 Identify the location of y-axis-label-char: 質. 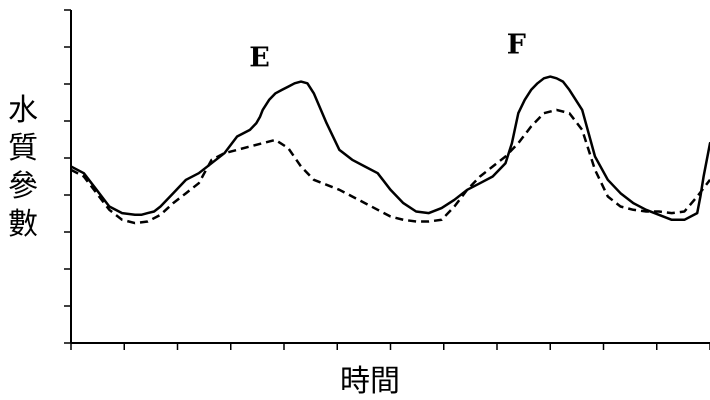
(23, 148).